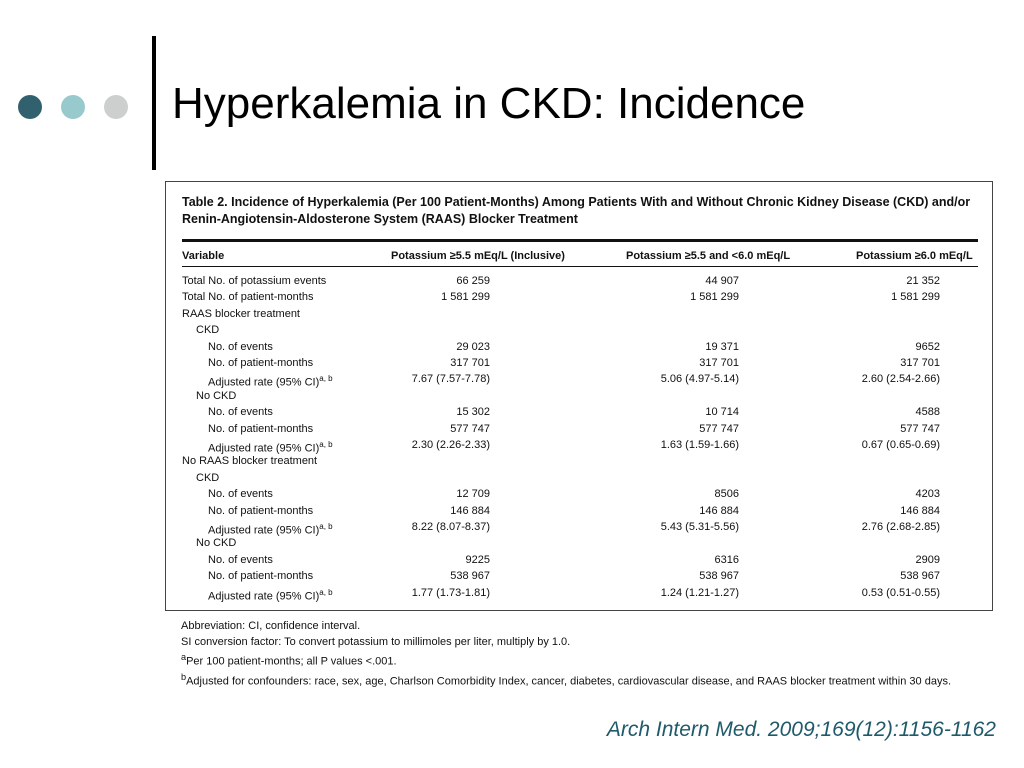 This screenshot has height=768, width=1024. What do you see at coordinates (184, 657) in the screenshot?
I see `footnote-a-marker: a` at bounding box center [184, 657].